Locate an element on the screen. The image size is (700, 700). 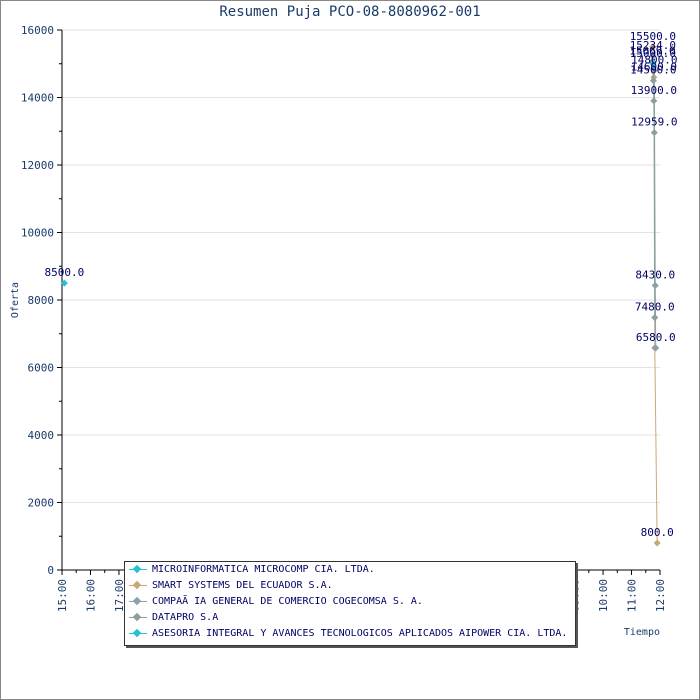
data-label: 15000.0 is located at coordinates (653, 53).